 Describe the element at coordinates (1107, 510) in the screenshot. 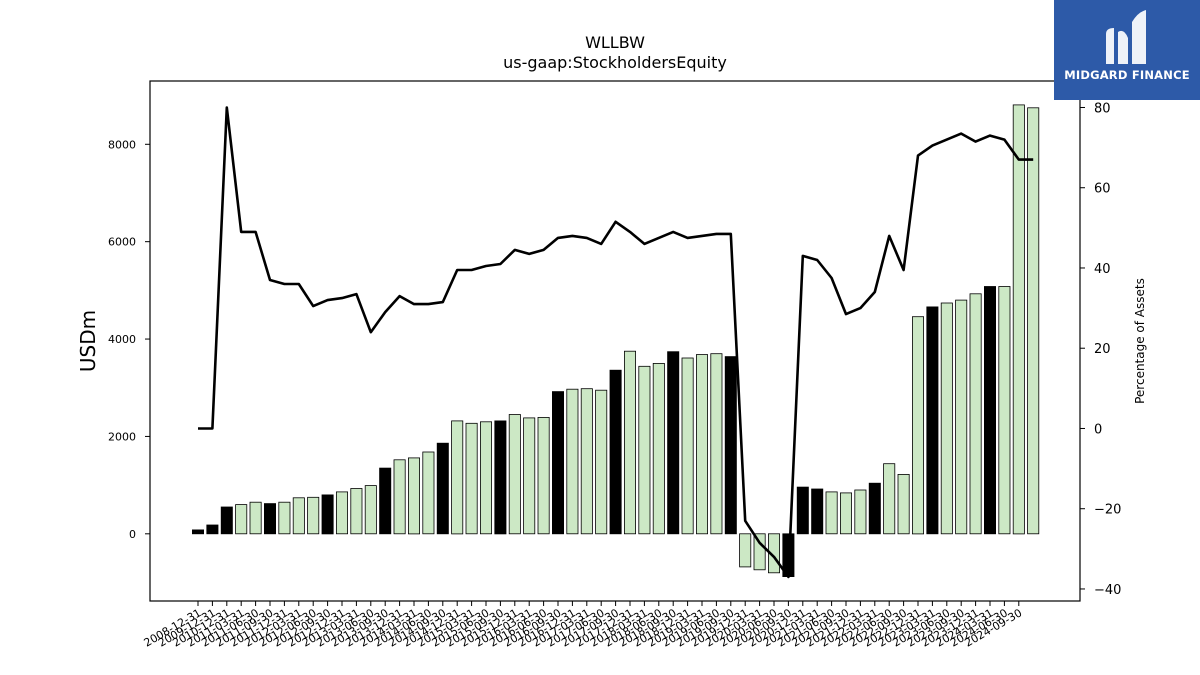

I see `y2-tick-label: −20` at that location.